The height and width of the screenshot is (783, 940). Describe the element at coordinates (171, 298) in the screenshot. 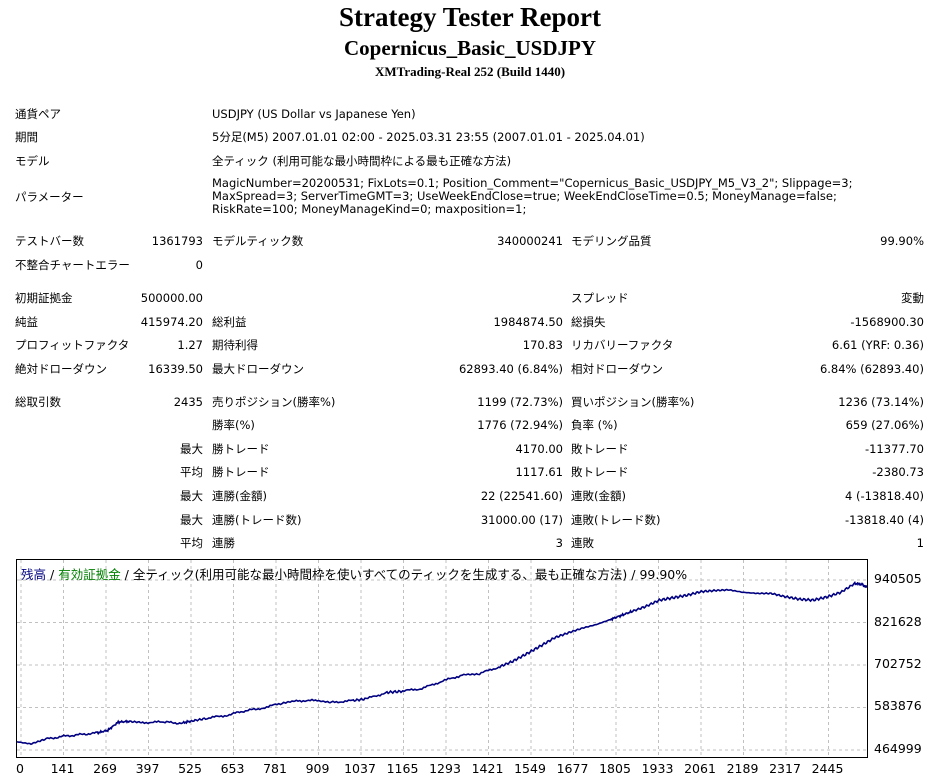

I see `deposit-value: 500000.00` at that location.